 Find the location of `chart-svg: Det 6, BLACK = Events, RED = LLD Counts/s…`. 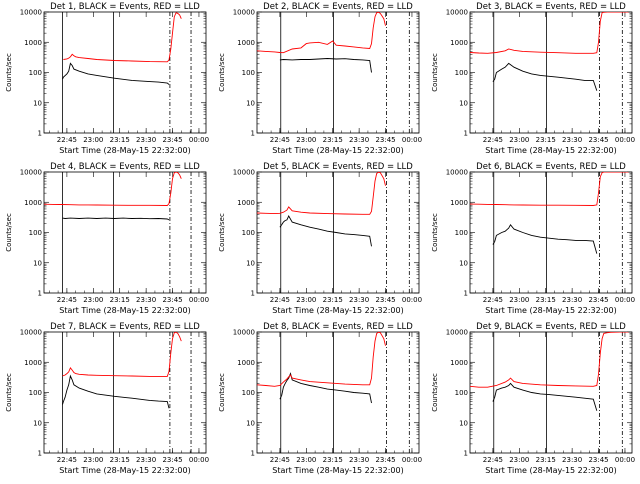

chart-svg: Det 6, BLACK = Events, RED = LLD Counts/s… is located at coordinates (533, 238).